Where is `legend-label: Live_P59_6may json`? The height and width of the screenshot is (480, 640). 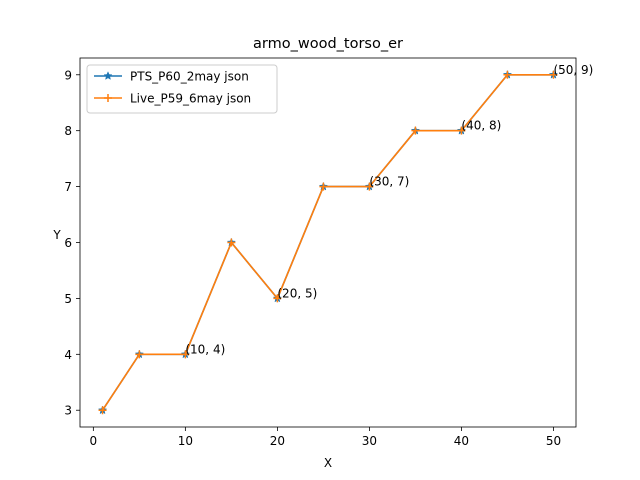
legend-label: Live_P59_6may json is located at coordinates (190, 99).